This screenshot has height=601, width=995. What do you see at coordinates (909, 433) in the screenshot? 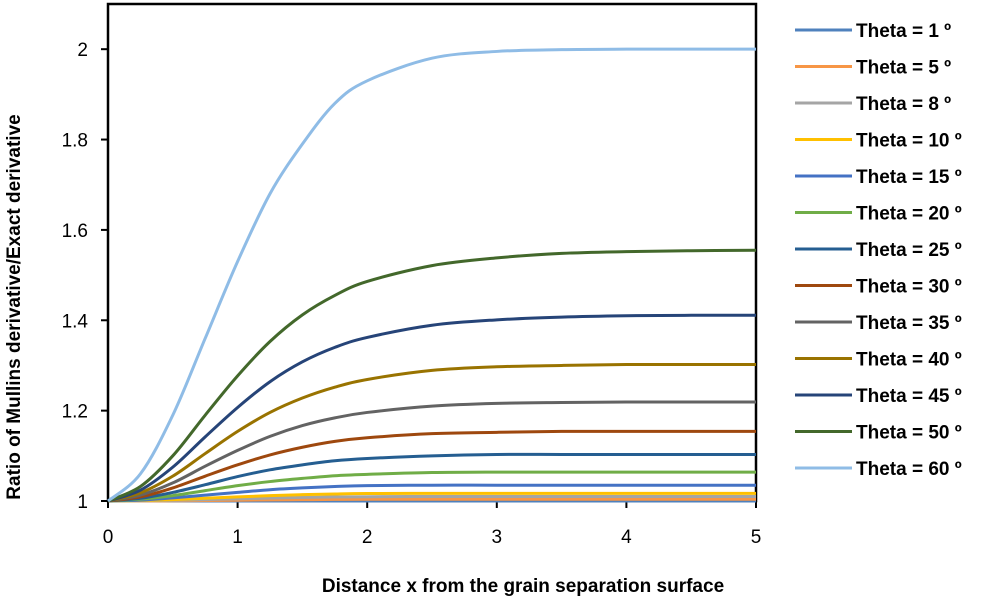
I see `legend-label: Theta = 50 º` at bounding box center [909, 433].